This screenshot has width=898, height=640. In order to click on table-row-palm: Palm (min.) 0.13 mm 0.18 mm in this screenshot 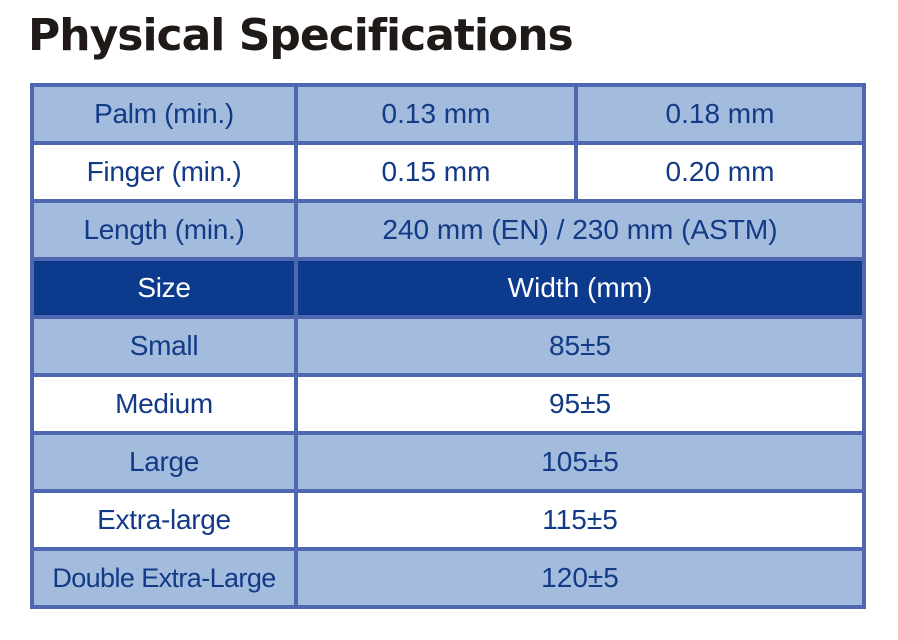, I will do `click(448, 114)`.